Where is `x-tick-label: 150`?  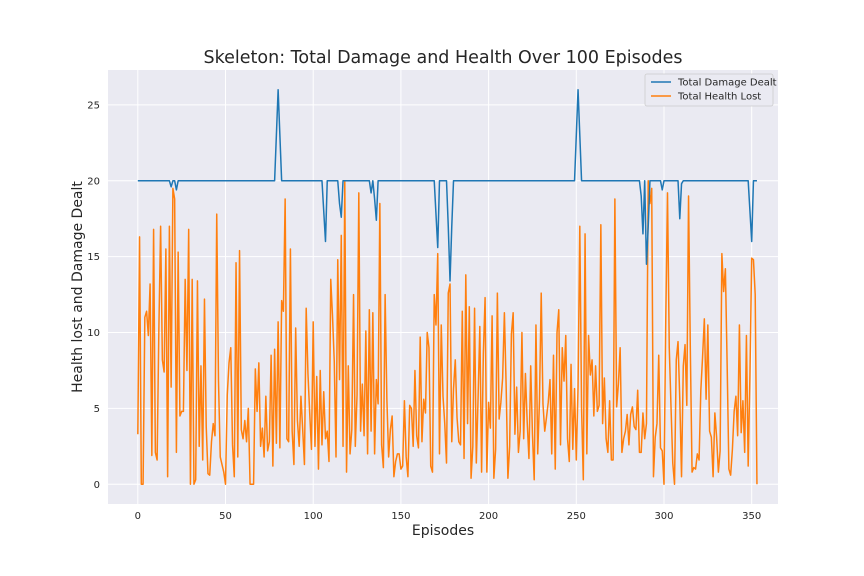
x-tick-label: 150 is located at coordinates (400, 516).